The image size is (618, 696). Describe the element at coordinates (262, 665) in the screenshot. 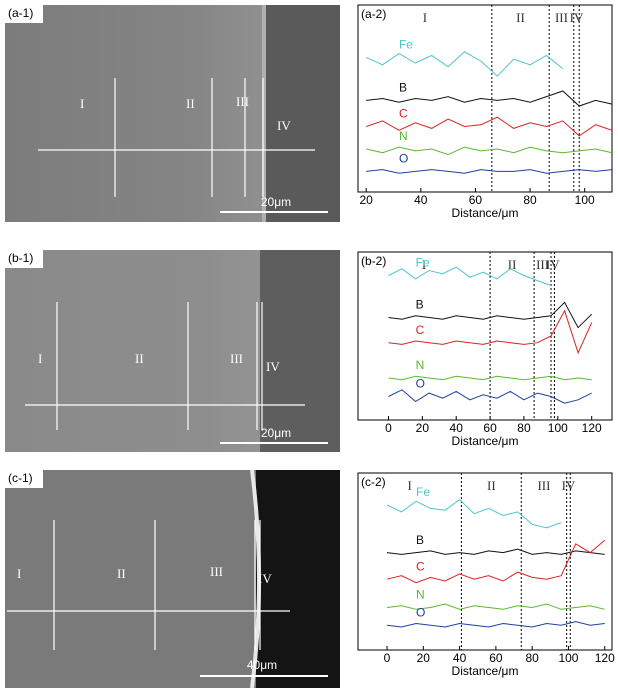

I see `scale-bar-label: 40μm` at that location.